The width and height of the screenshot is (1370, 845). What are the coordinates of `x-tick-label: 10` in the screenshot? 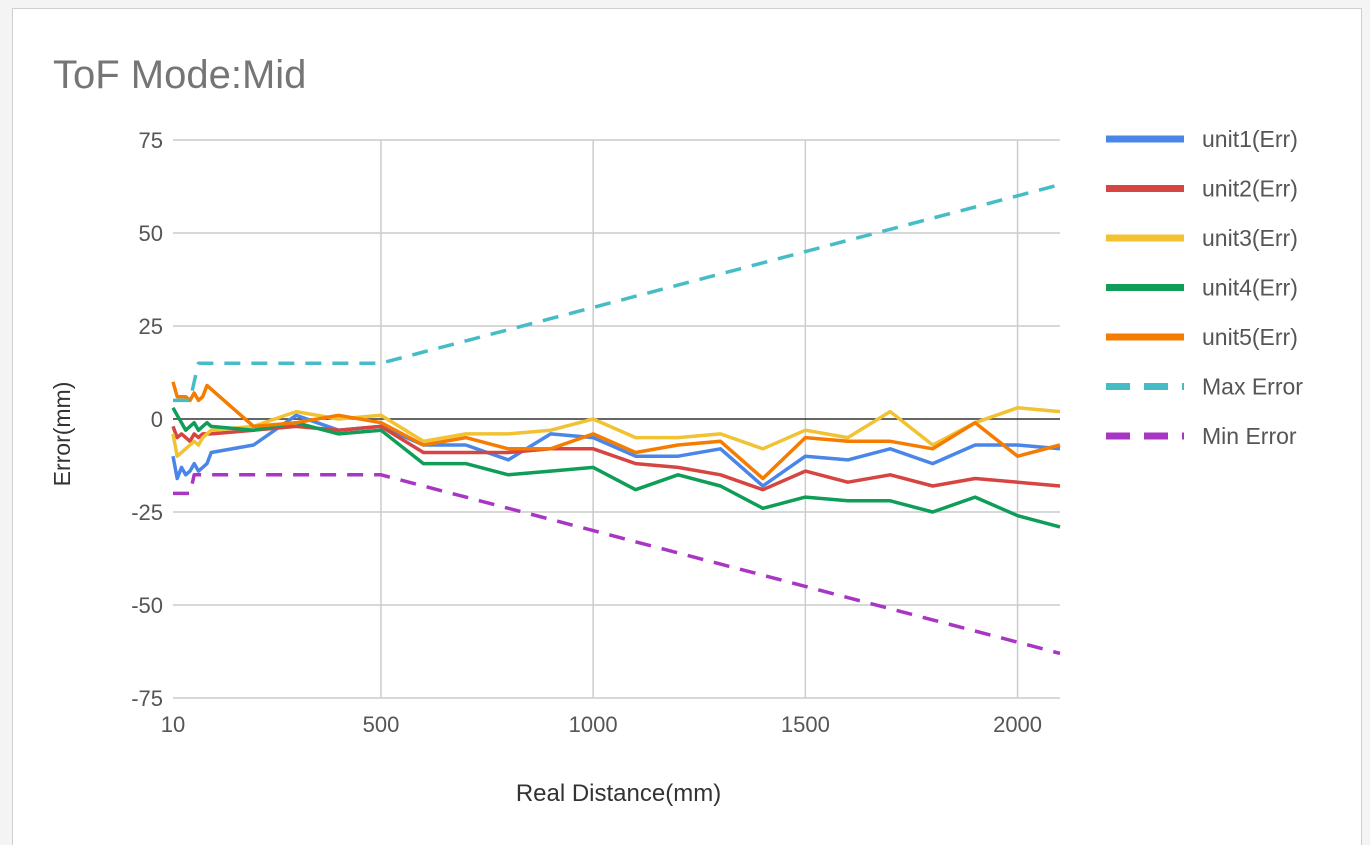 It's located at (173, 724).